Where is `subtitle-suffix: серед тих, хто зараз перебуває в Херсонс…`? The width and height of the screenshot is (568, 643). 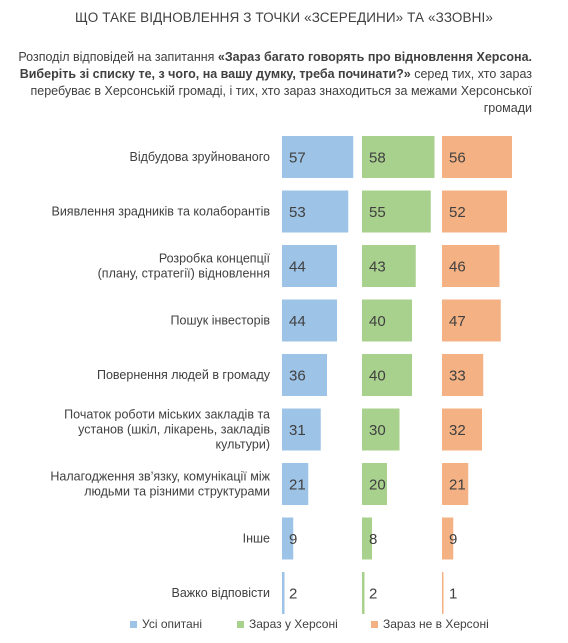
subtitle-suffix: серед тих, хто зараз перебуває в Херсонс… is located at coordinates (281, 91).